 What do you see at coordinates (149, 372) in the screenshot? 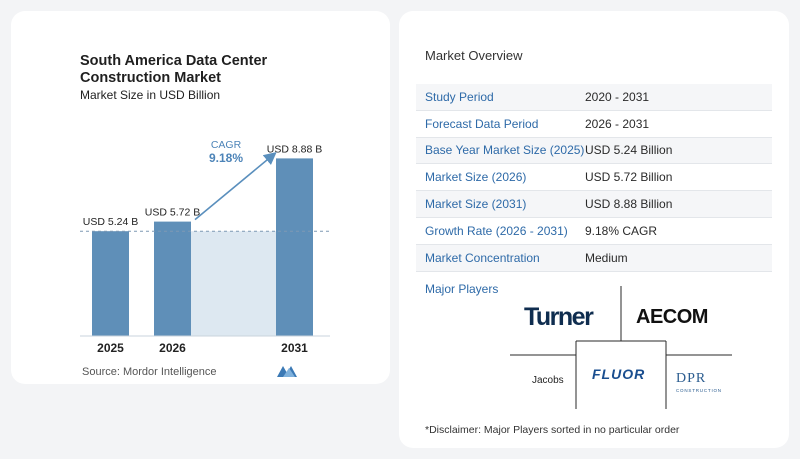
I see `source-note: Source: Mordor Intelligence` at bounding box center [149, 372].